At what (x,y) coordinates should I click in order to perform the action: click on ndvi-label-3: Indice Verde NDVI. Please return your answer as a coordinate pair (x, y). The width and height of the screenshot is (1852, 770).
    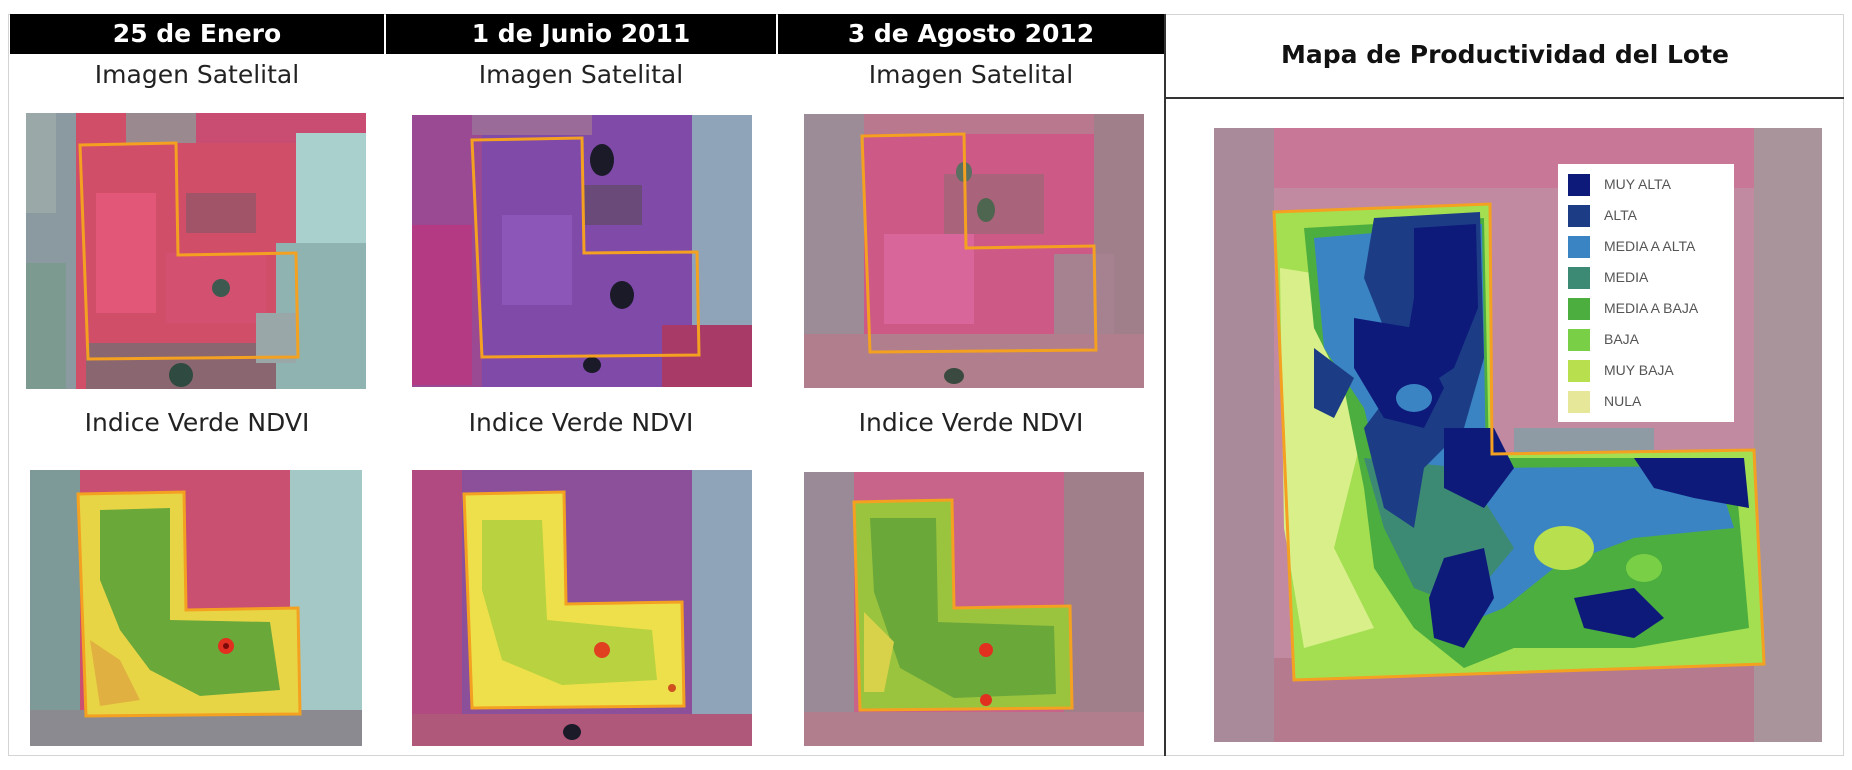
    Looking at the image, I should click on (971, 422).